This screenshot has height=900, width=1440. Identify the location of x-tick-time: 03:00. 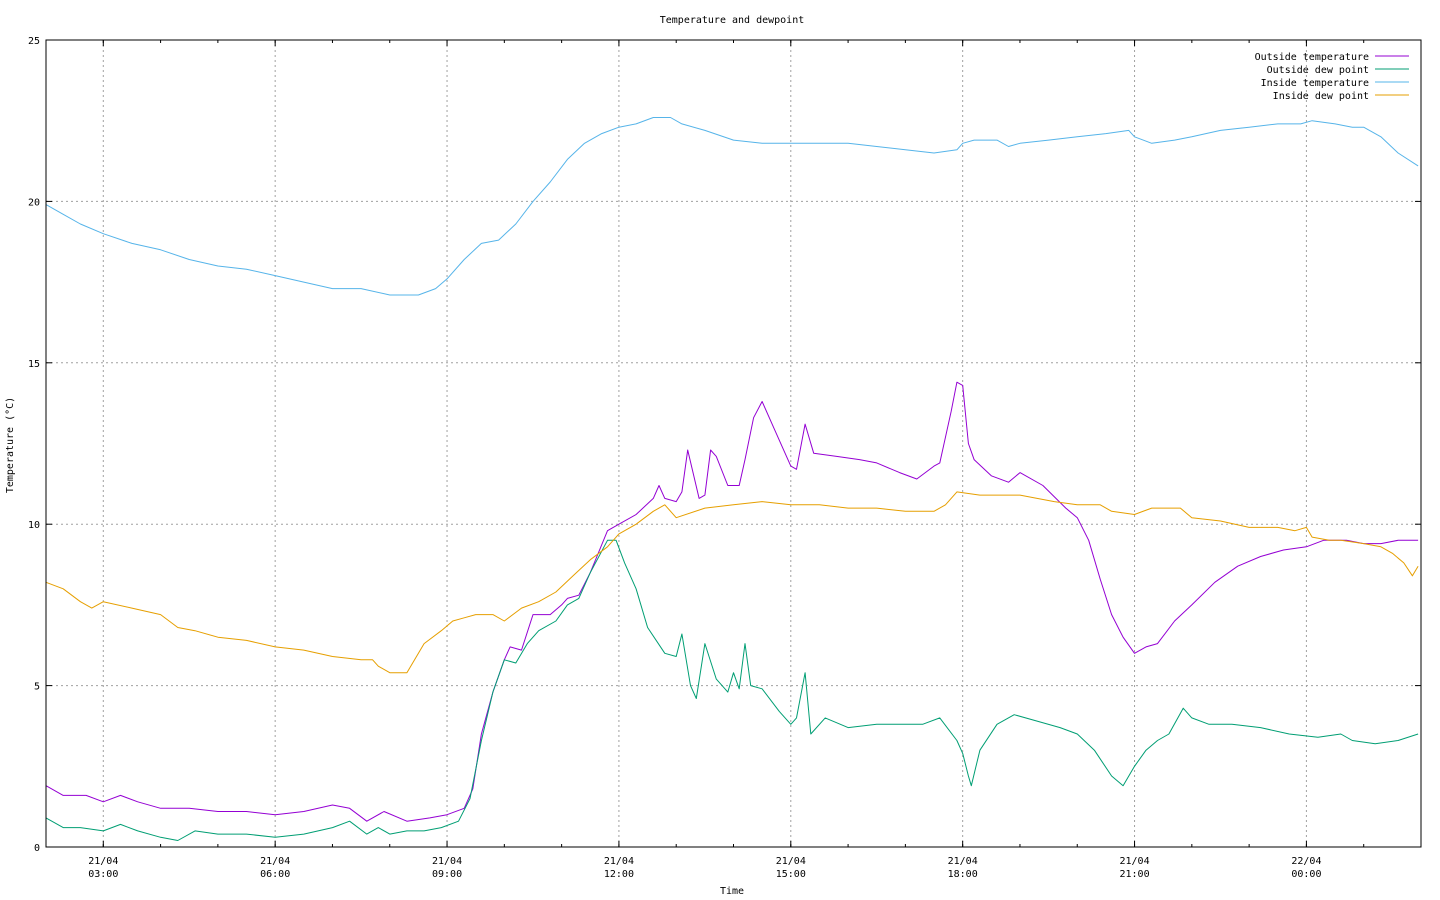
(103, 874).